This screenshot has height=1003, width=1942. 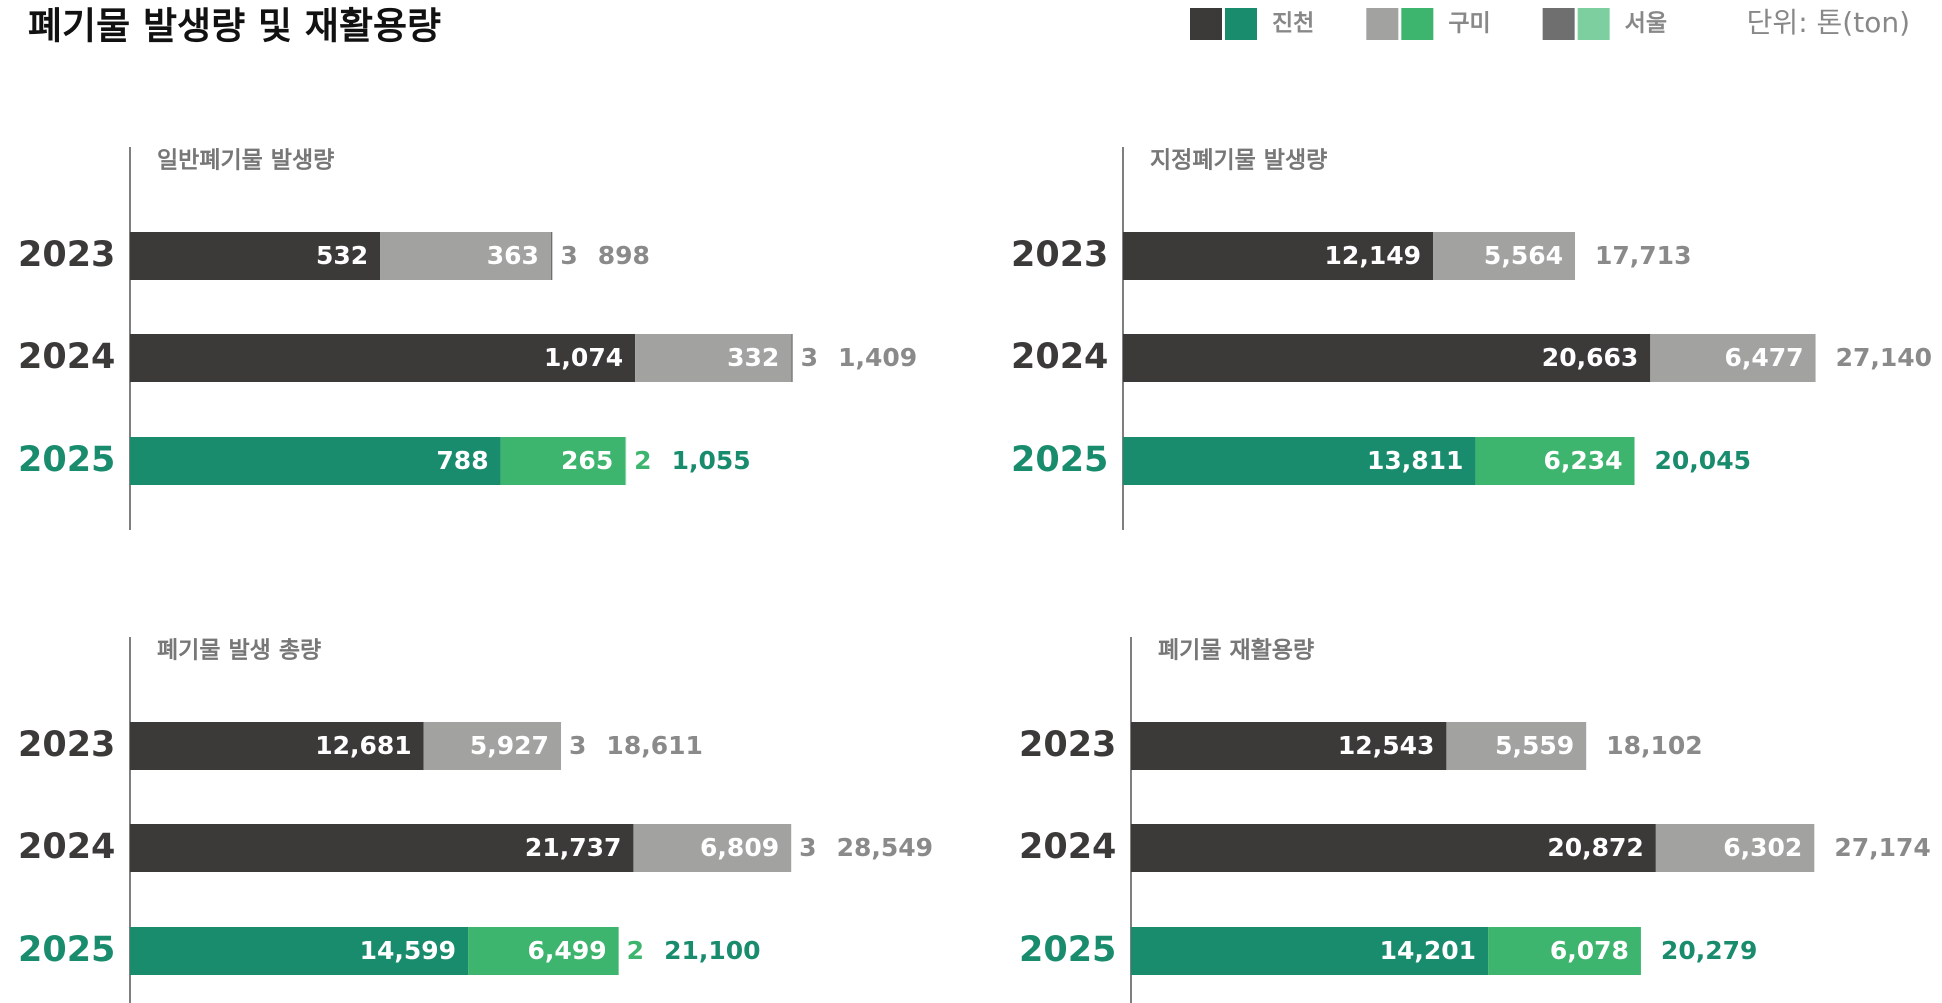 I want to click on legend-label: 구미, so click(x=1469, y=24).